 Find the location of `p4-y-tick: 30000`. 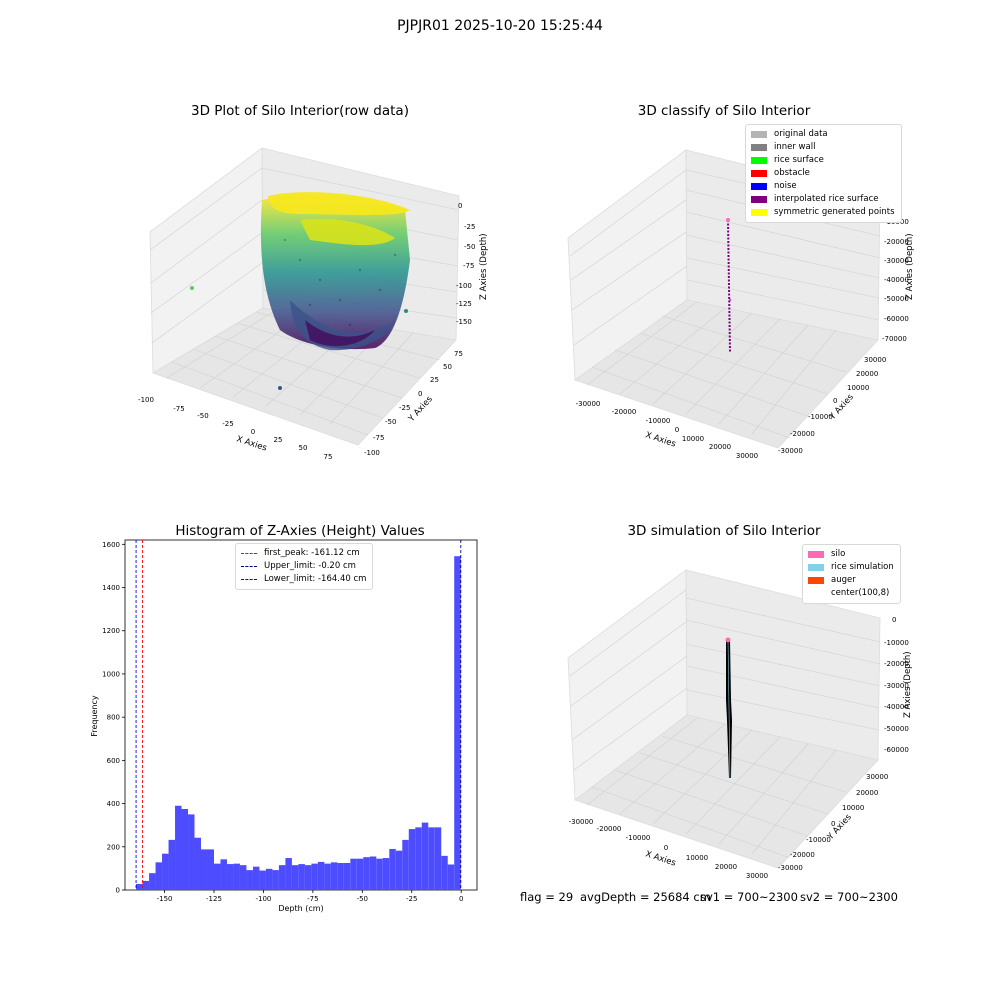

p4-y-tick: 30000 is located at coordinates (877, 777).